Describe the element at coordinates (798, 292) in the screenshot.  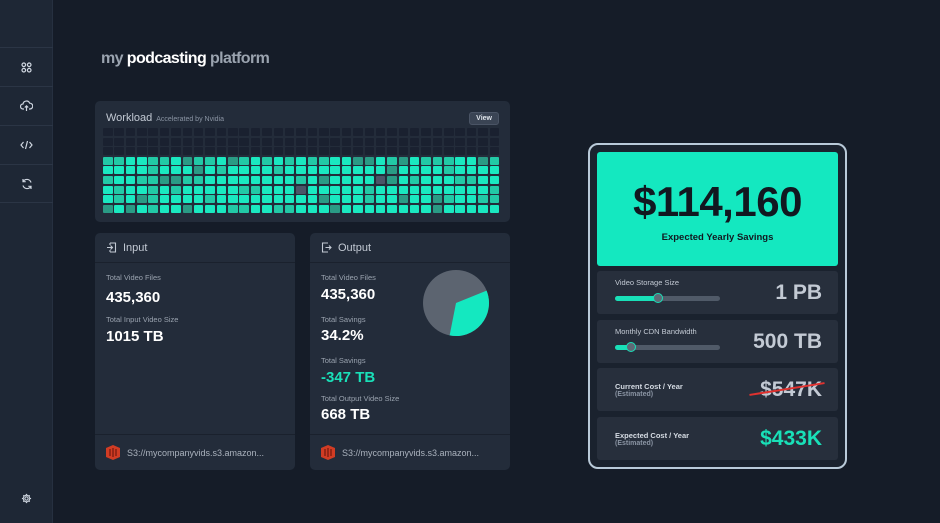
I see `storage-value: 1 PB` at that location.